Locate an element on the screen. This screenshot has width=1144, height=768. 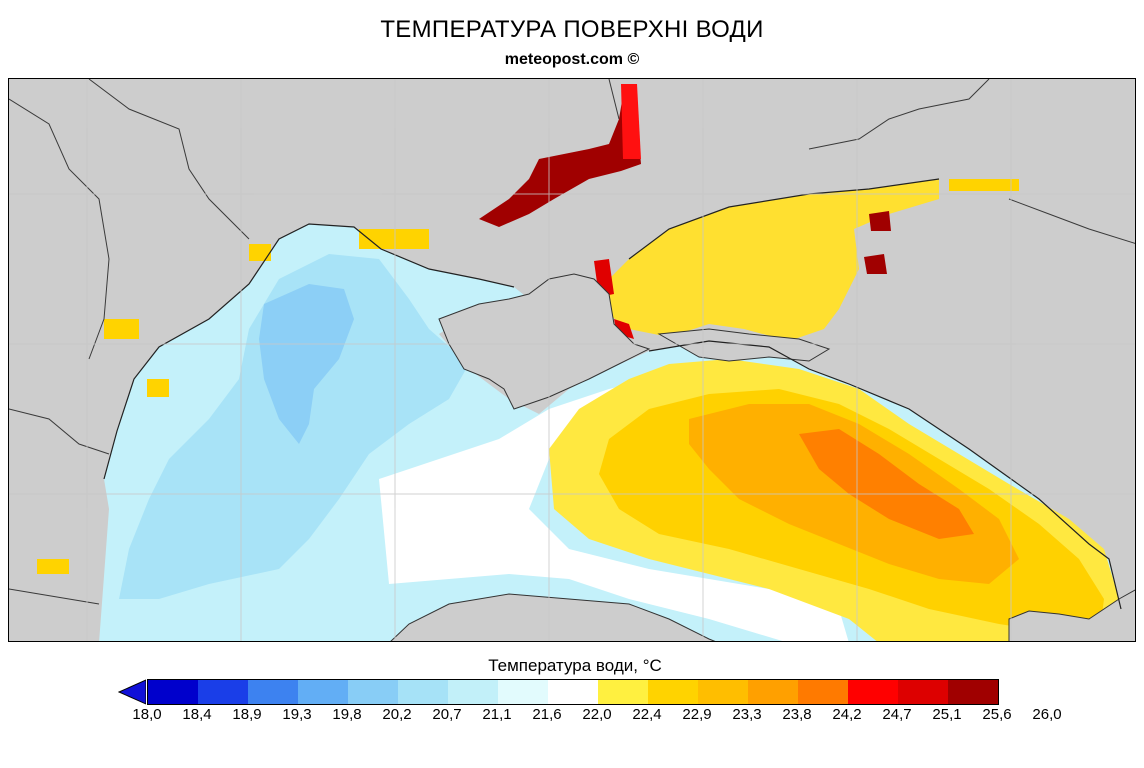
legend-tick-label: 19,3 is located at coordinates (297, 714).